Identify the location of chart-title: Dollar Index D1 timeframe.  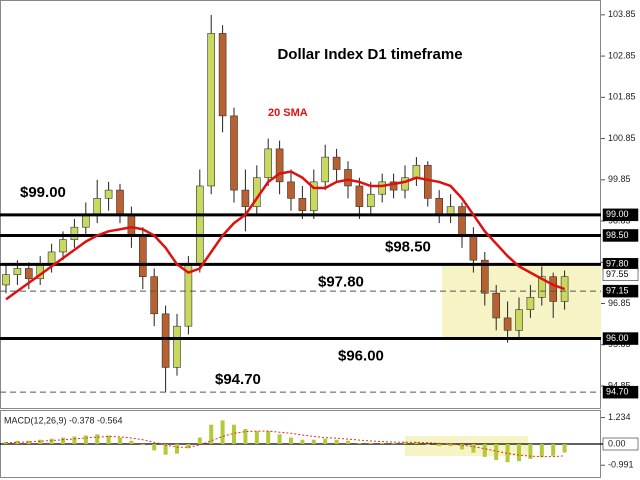
(369, 54).